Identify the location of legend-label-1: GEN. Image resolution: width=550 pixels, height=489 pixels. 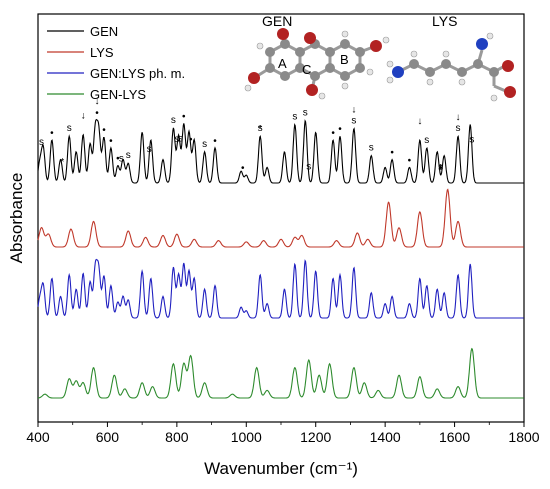
(104, 31).